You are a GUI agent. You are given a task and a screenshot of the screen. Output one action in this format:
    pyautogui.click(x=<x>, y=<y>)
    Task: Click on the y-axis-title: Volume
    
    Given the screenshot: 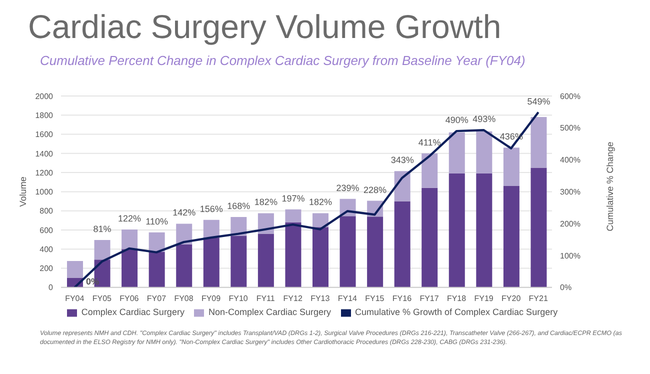 What is the action you would take?
    pyautogui.click(x=23, y=191)
    